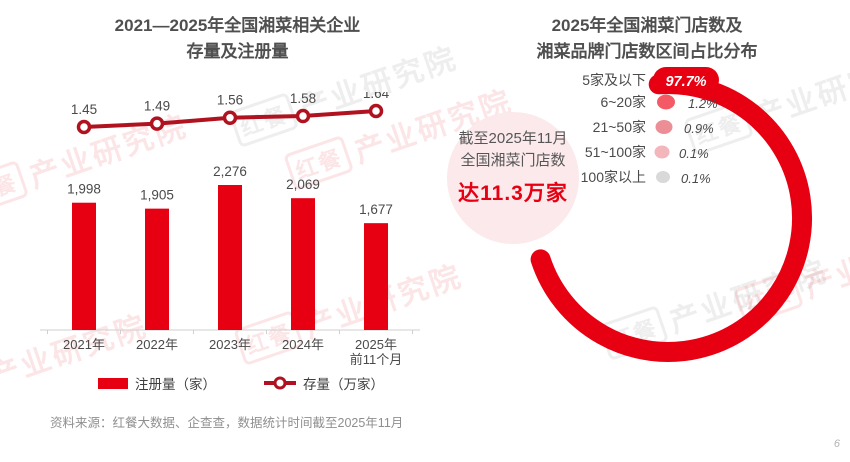  What do you see at coordinates (303, 99) in the screenshot?
I see `line-value-label: 1.58` at bounding box center [303, 99].